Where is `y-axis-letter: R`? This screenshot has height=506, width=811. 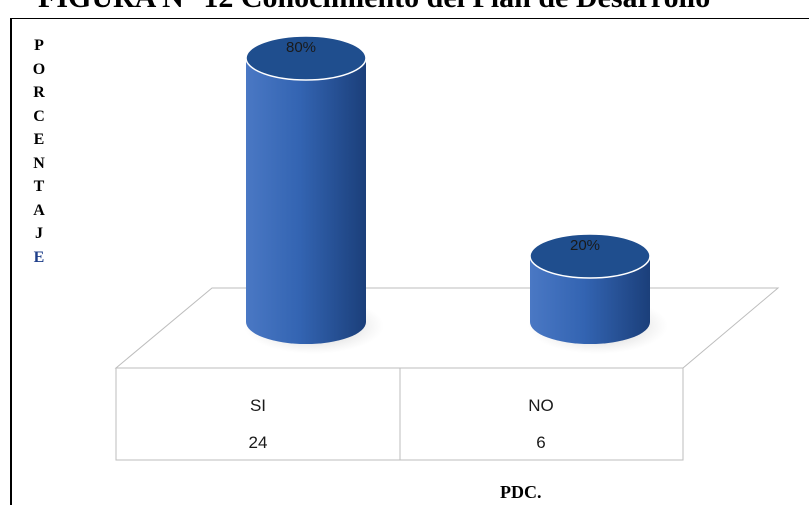
y-axis-letter: R is located at coordinates (39, 92).